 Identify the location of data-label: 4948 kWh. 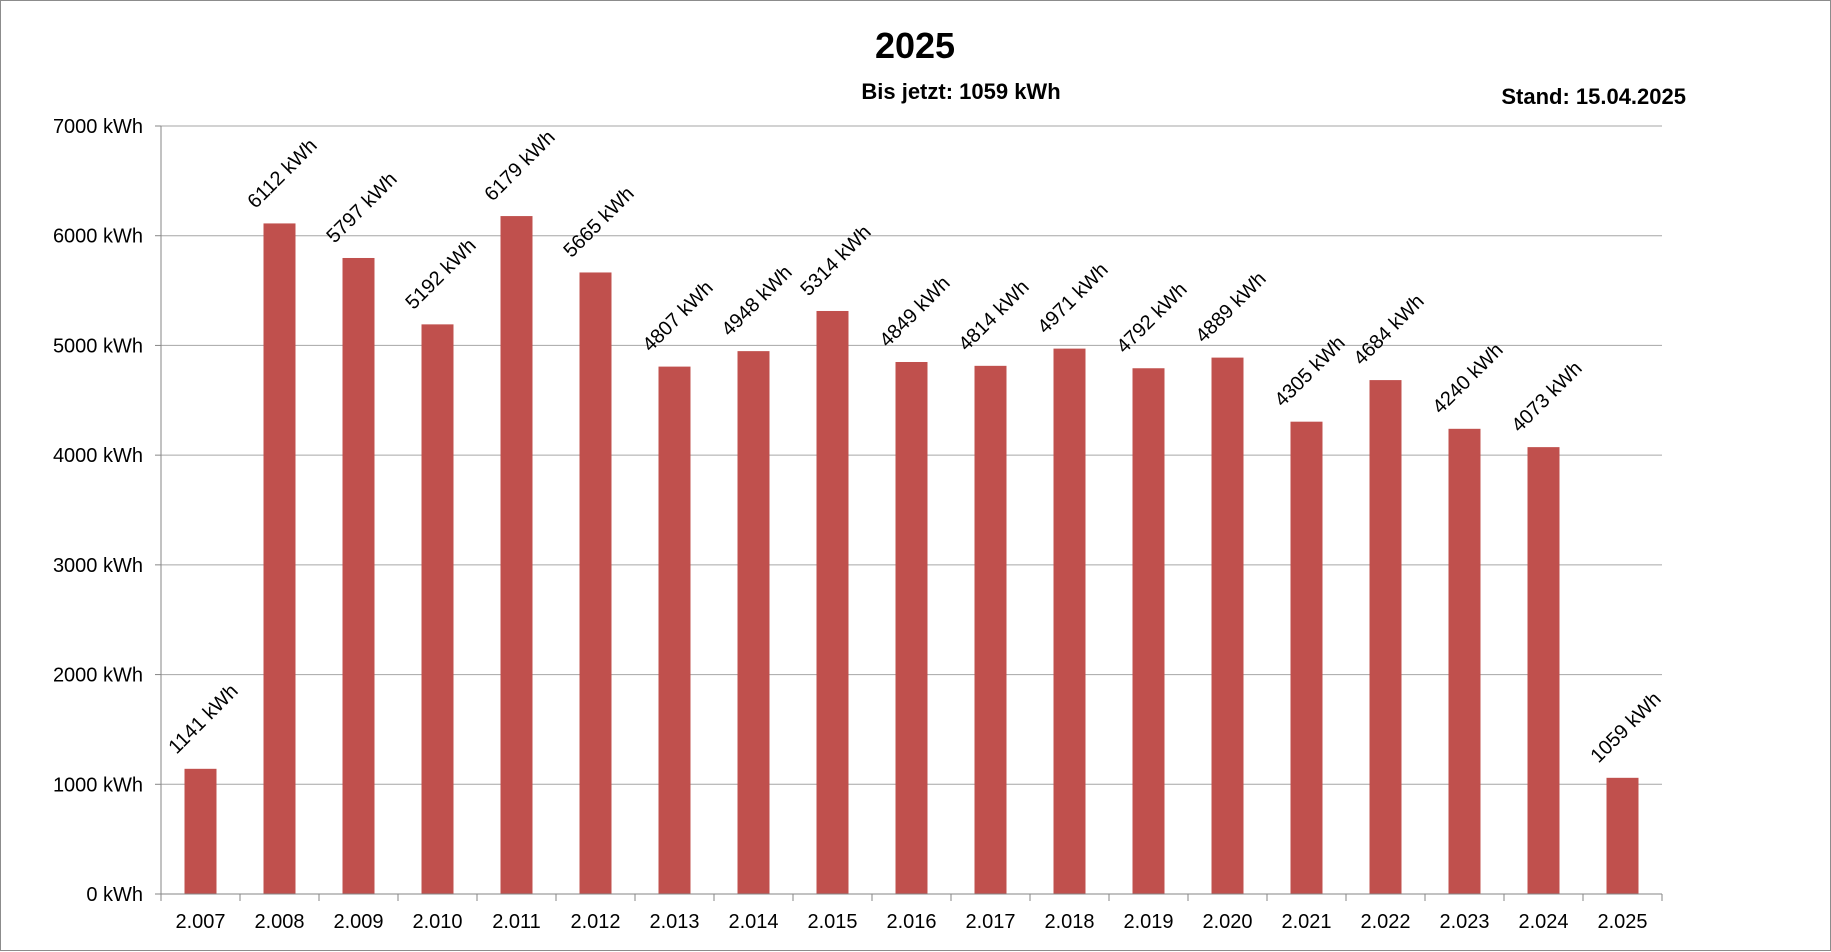
(756, 300).